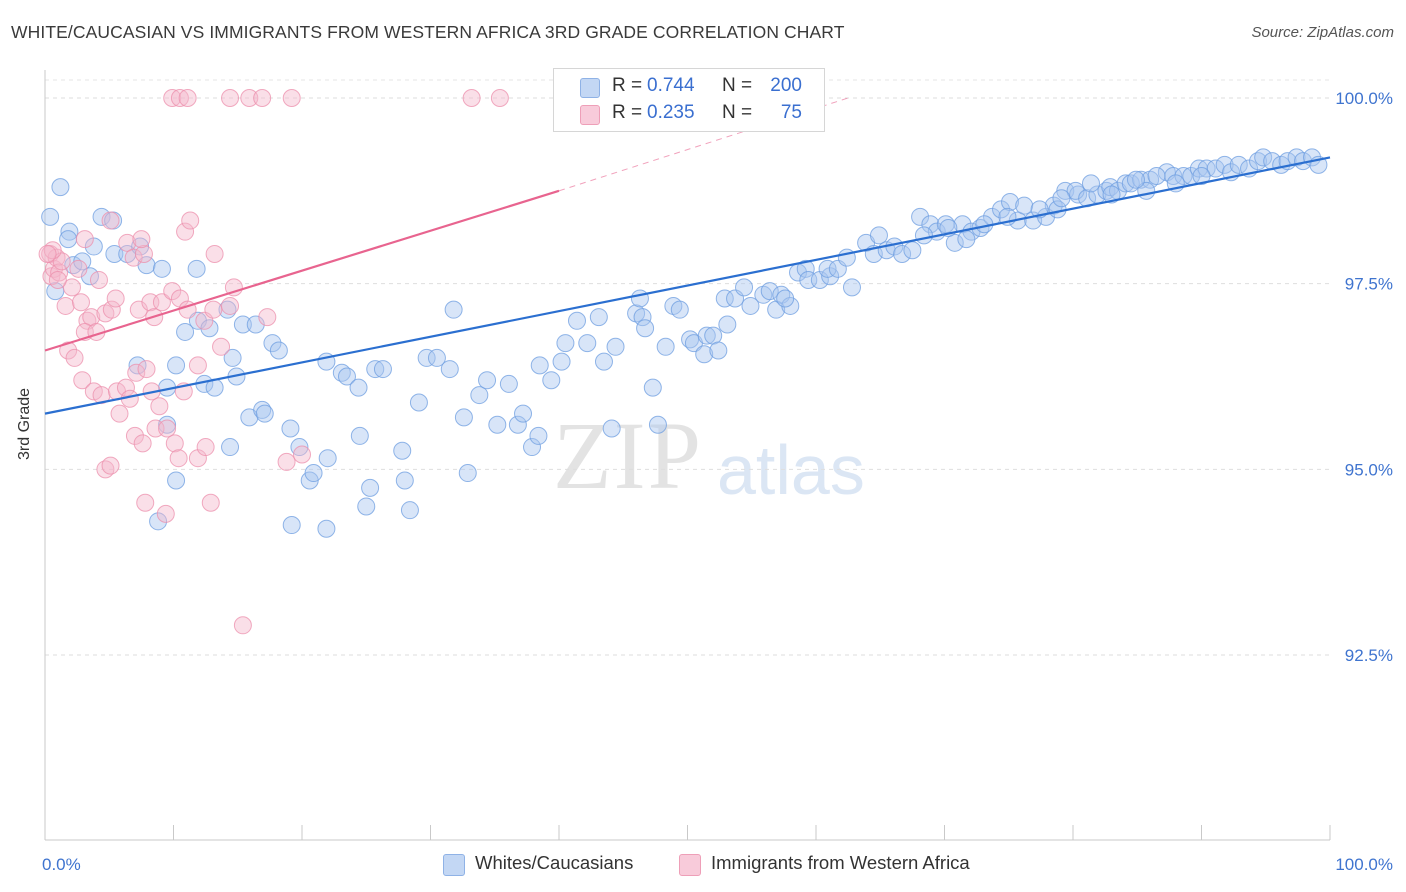  Describe the element at coordinates (840, 862) in the screenshot. I see `bottom-legend-label-immigrants: Immigrants from Western Africa` at that location.